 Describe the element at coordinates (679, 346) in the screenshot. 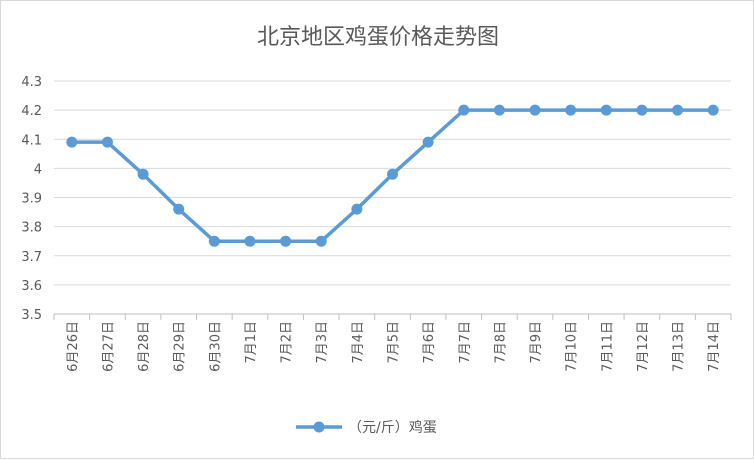

I see `x-tick-label: 7月13日` at that location.